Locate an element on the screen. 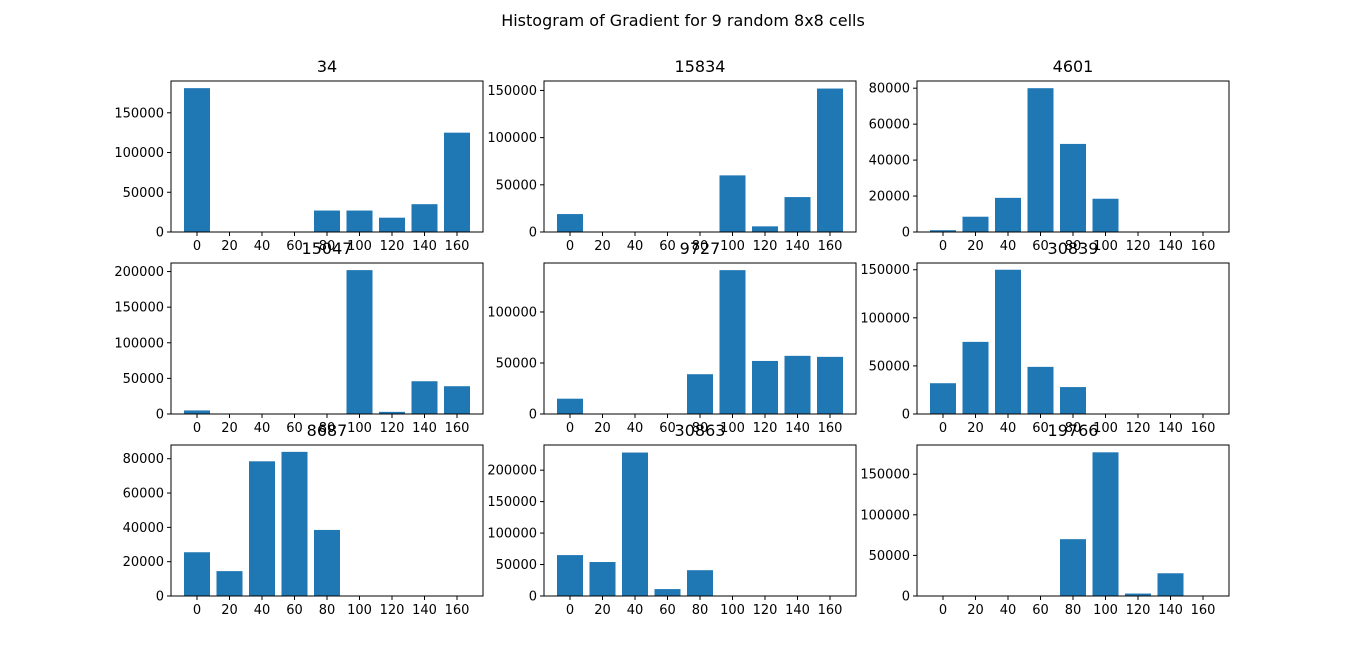 This screenshot has width=1366, height=671. y-tick-label-200000: 200000 is located at coordinates (512, 471).